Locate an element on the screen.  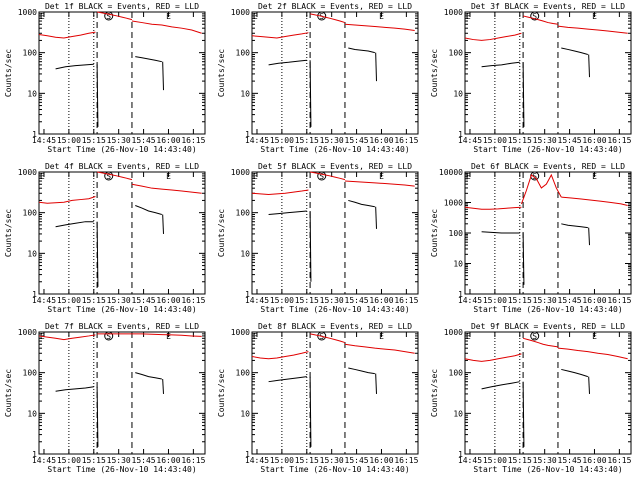
chart-title: Det 8f BLACK = Events, RED = LLD is located at coordinates (335, 326).